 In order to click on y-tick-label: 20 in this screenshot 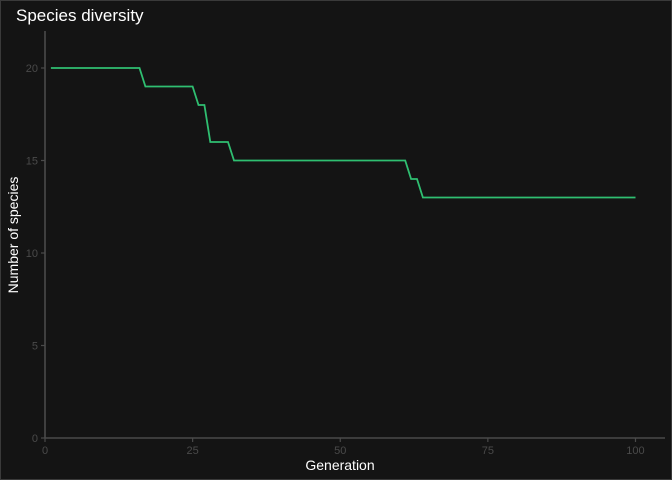, I will do `click(32, 69)`.